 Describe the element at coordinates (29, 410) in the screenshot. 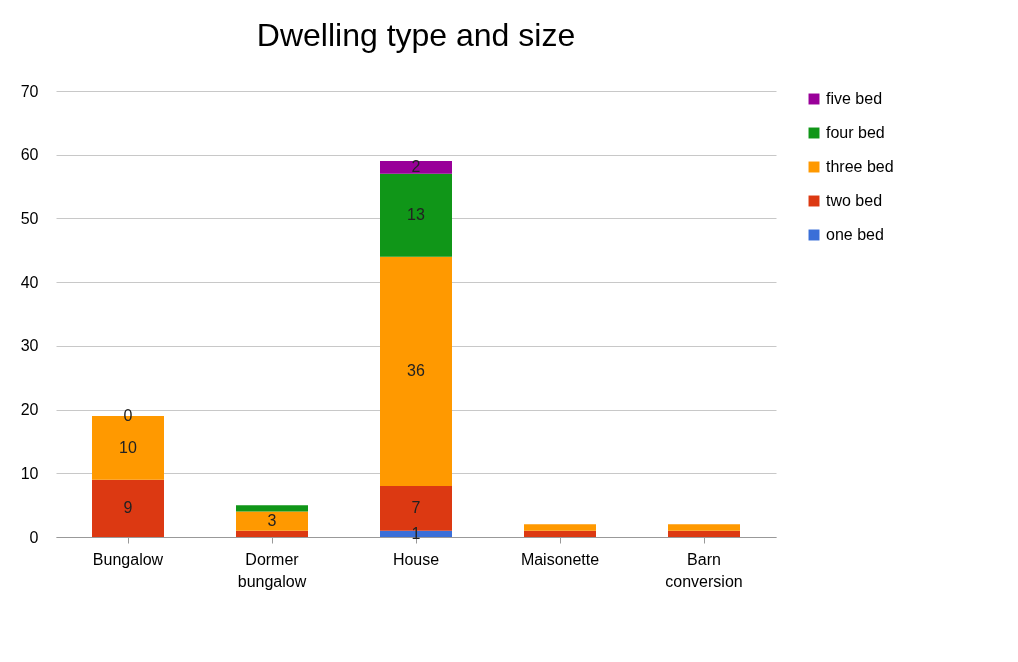

I see `y-tick-label: 20` at that location.